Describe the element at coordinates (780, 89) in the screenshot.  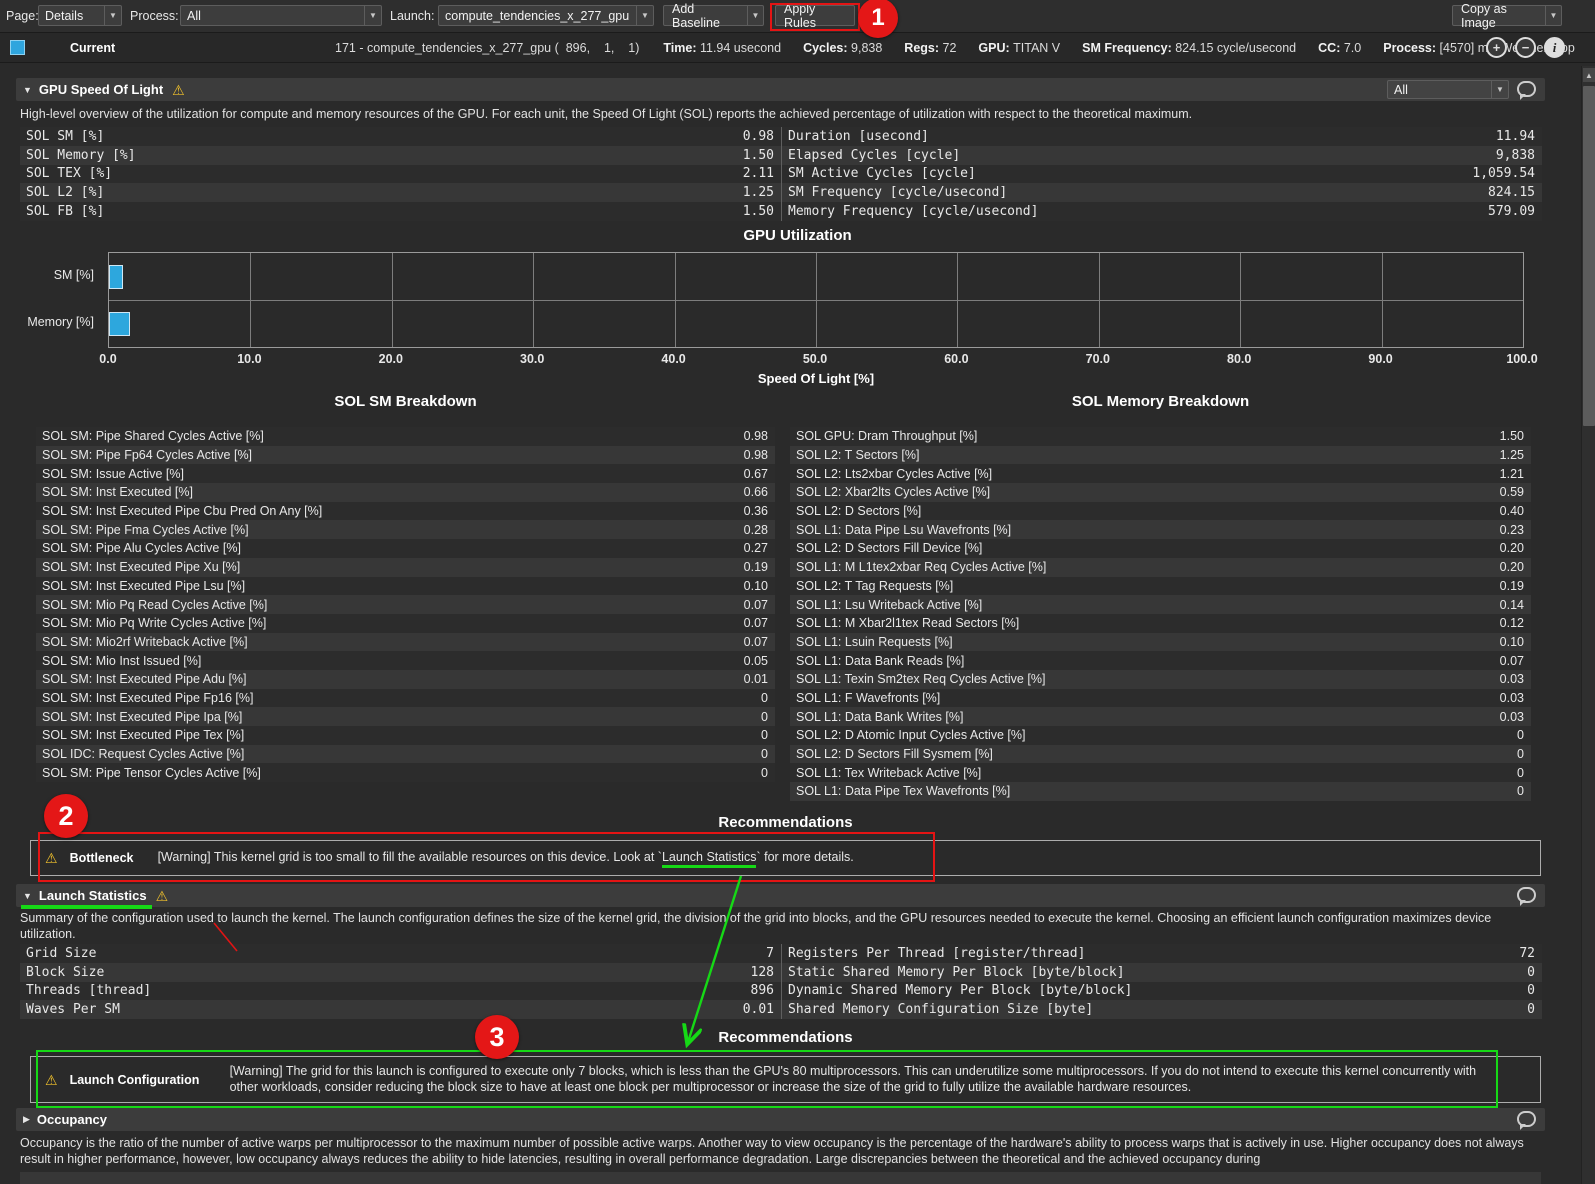
I see `section-header-gpu-speed-of-light: ▼ GPU Speed Of Light ⚠ All ▼` at that location.